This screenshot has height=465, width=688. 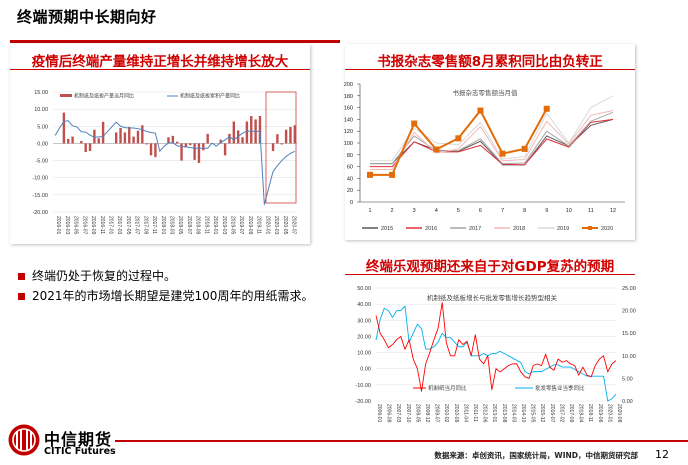 I want to click on x-tick-label: 2020-01, so click(x=609, y=413).